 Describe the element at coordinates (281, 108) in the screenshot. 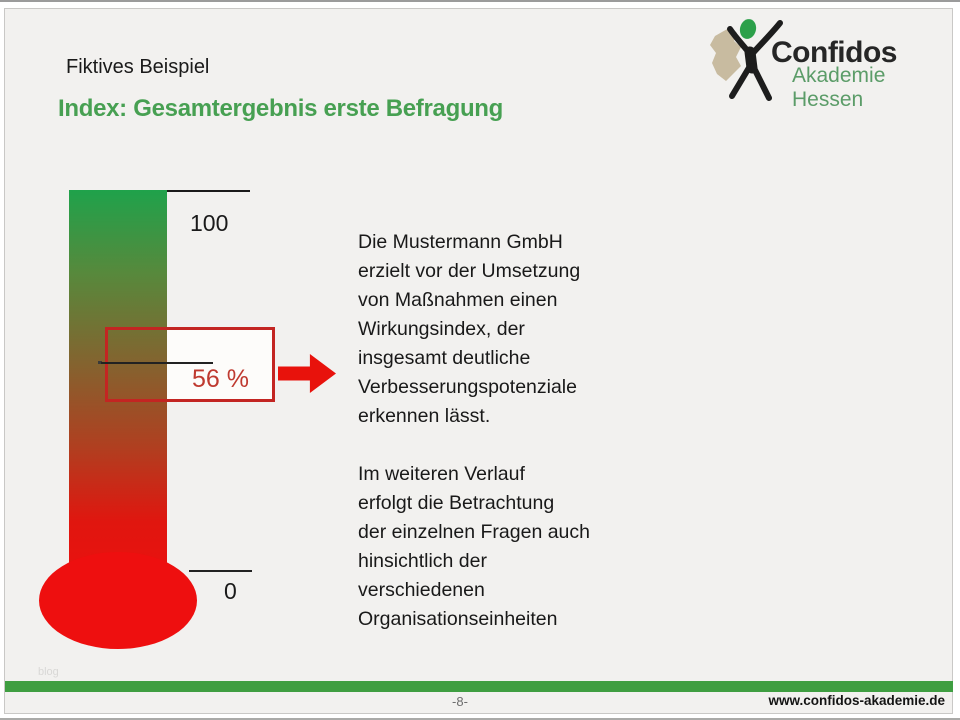

I see `slide-title: Index: Gesamtergebnis erste Befragung` at that location.